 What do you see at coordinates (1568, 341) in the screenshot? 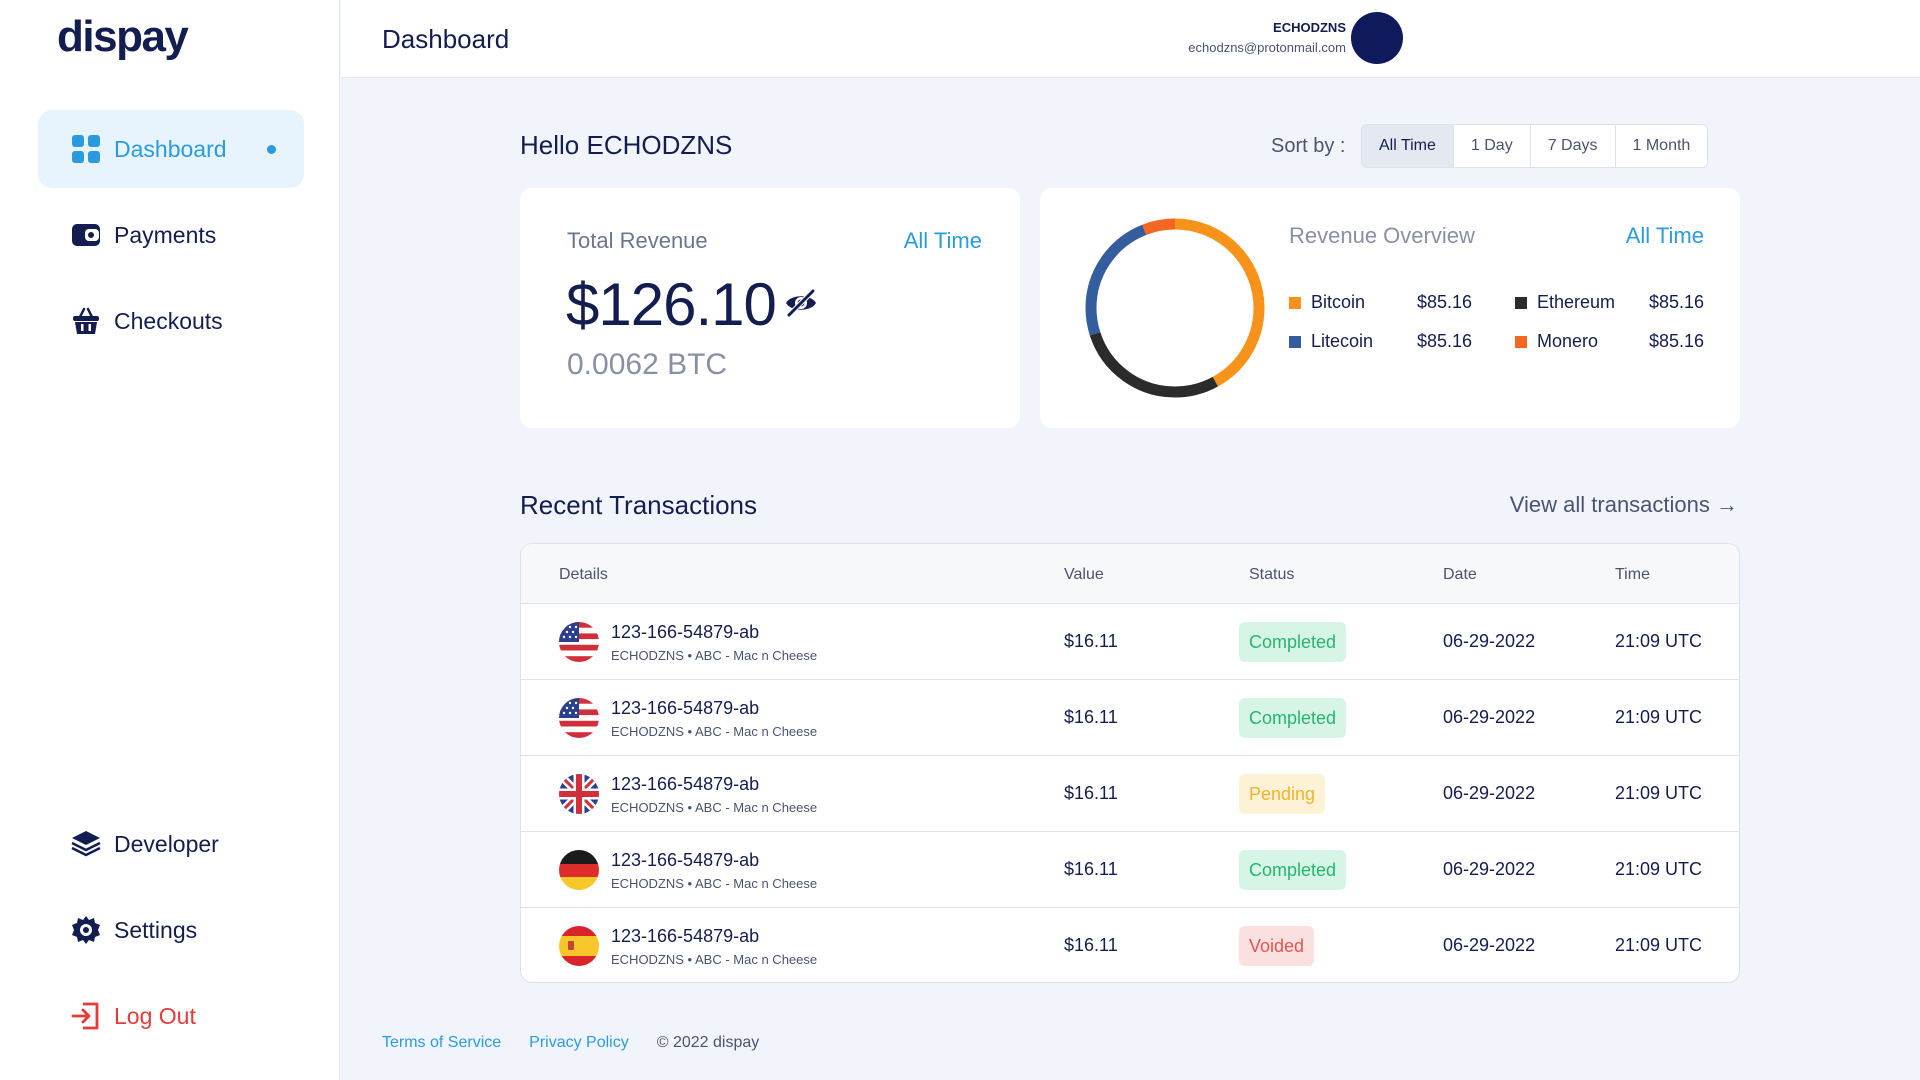
I see `legend-label: Monero` at bounding box center [1568, 341].